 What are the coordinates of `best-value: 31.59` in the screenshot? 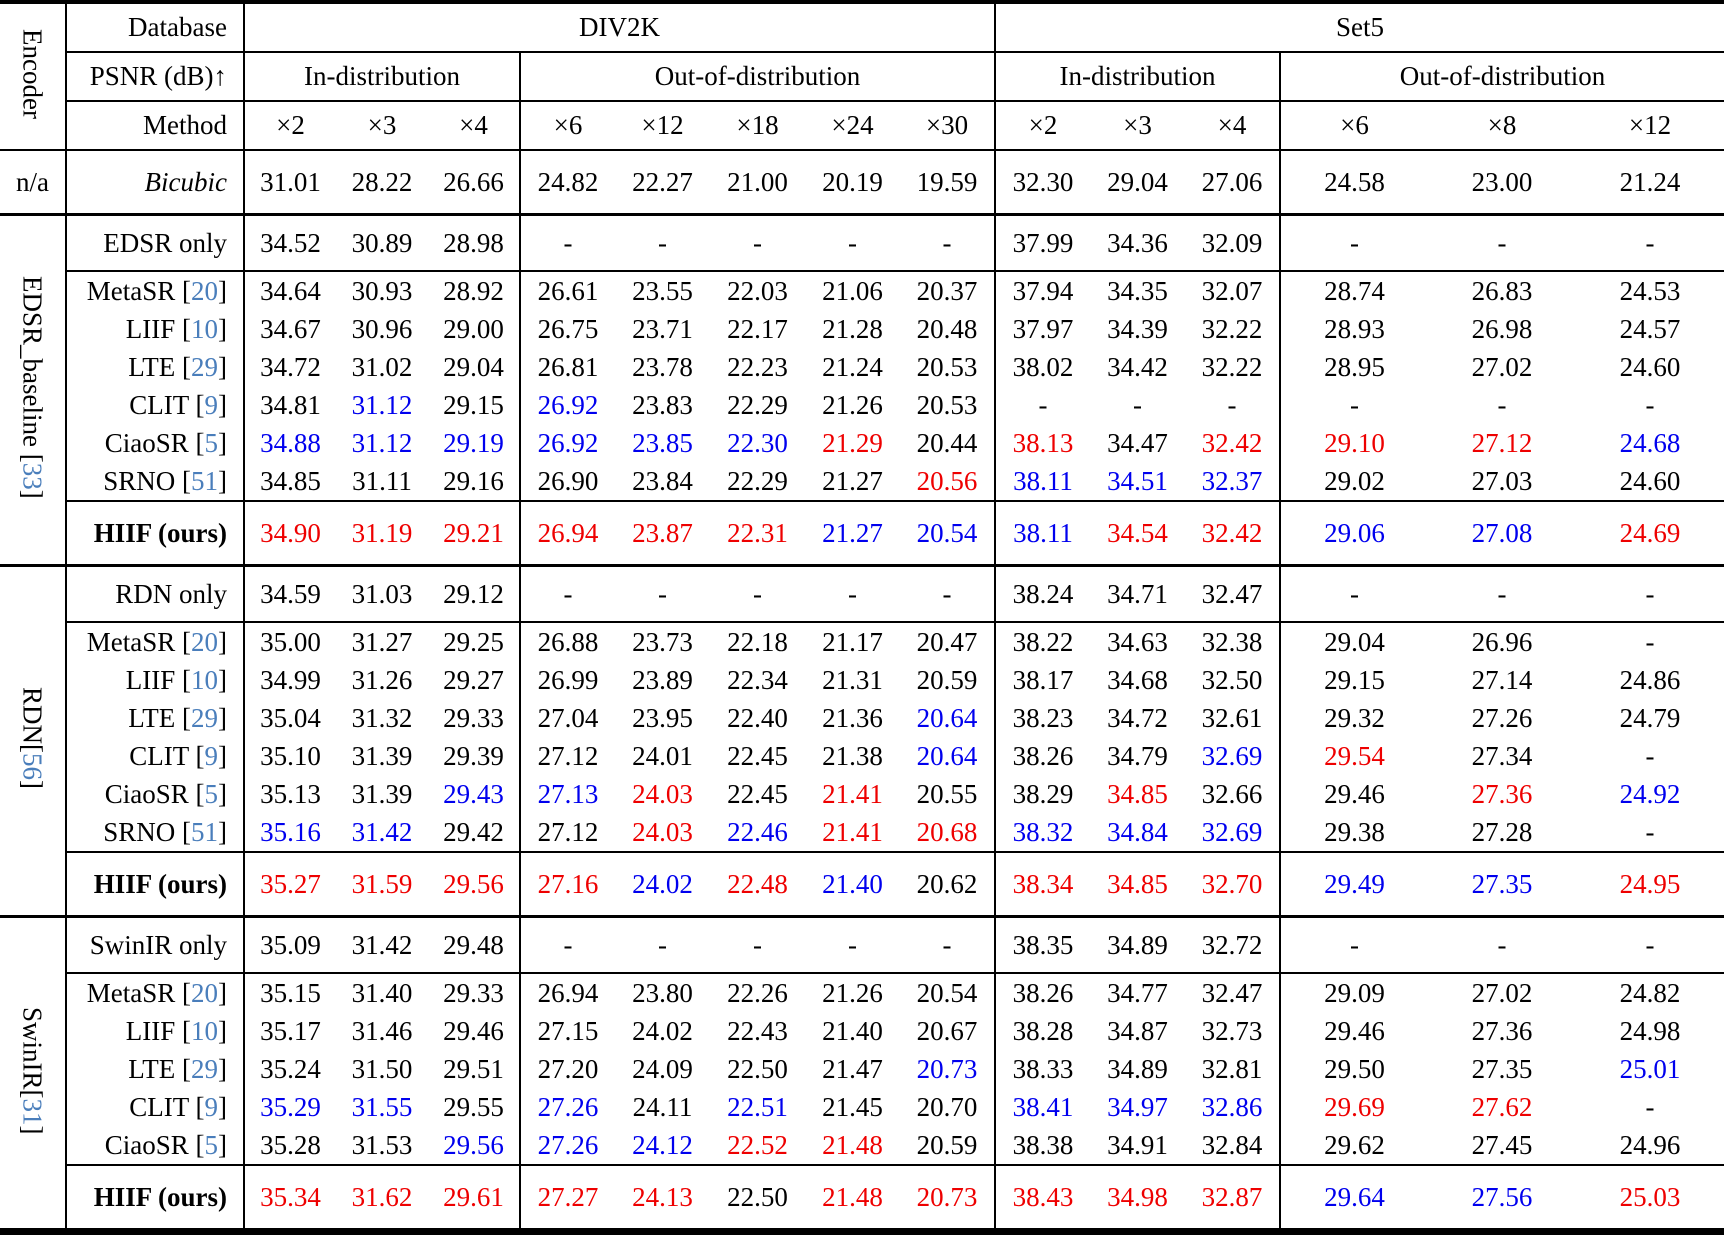 It's located at (382, 883).